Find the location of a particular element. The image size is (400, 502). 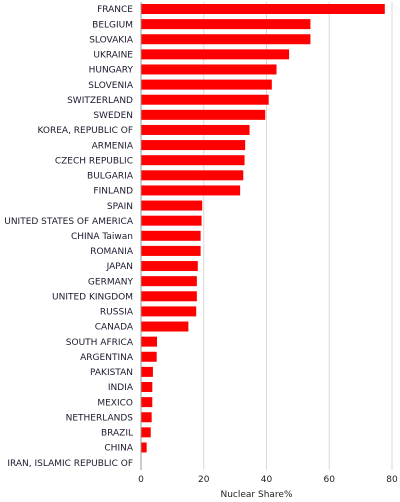

category-label: CANADA is located at coordinates (114, 328).